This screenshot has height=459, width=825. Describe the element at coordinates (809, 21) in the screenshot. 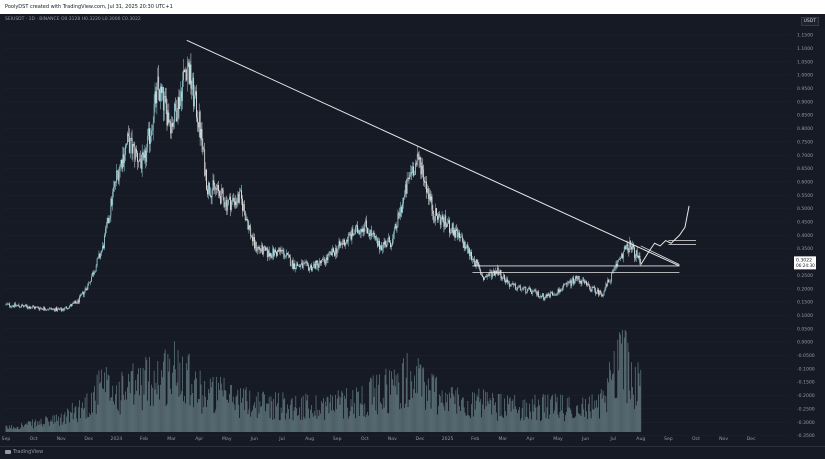

I see `currency-badge: USDT` at that location.